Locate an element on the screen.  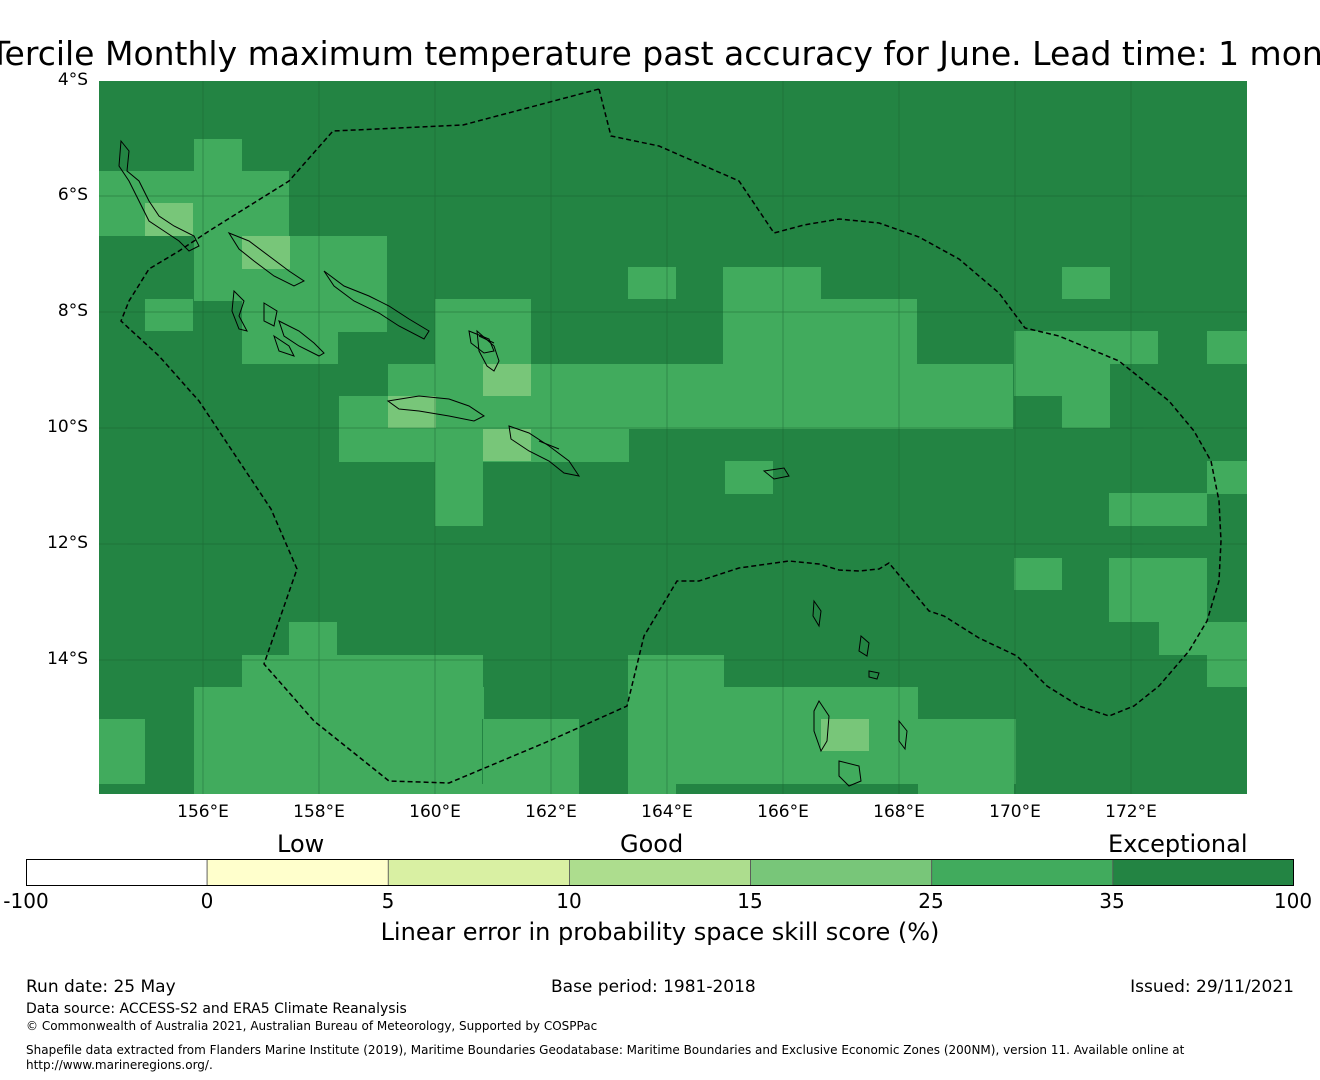
base-period: Base period: 1981-2018 is located at coordinates (653, 987).